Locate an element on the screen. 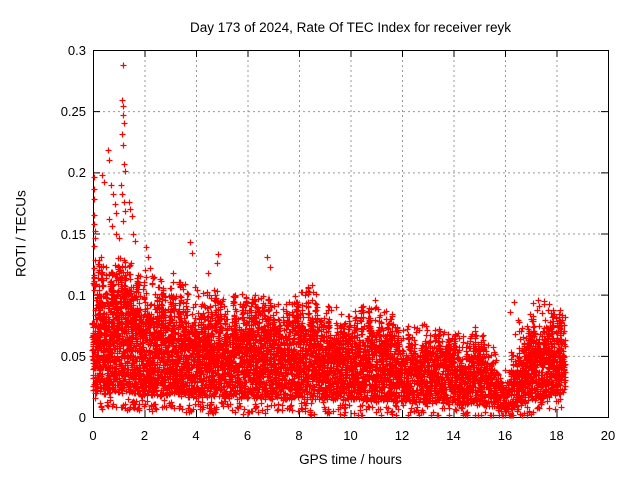 The image size is (640, 480). x-tick-label: 18 is located at coordinates (556, 435).